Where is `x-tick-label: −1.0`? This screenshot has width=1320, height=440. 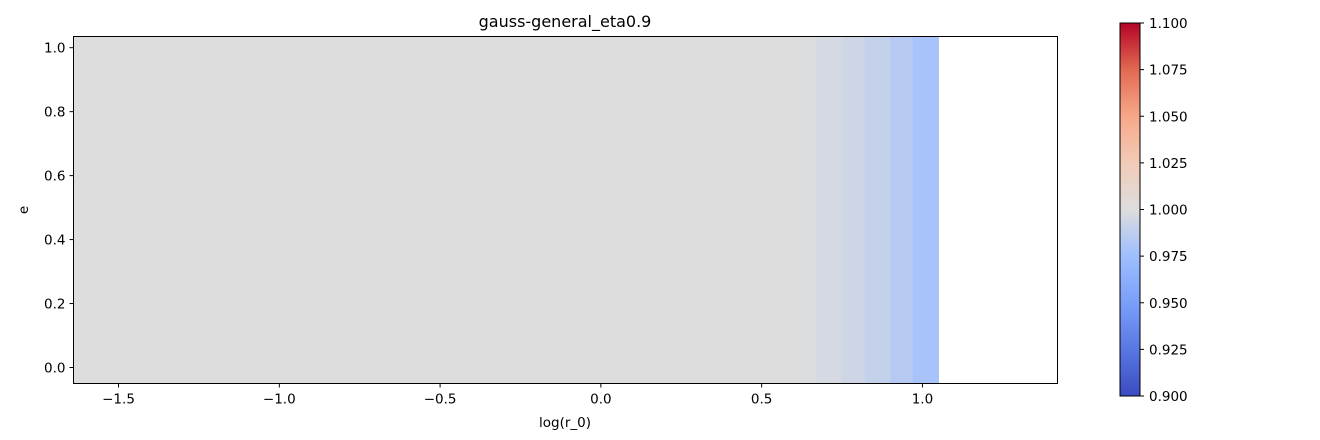
x-tick-label: −1.0 is located at coordinates (279, 400).